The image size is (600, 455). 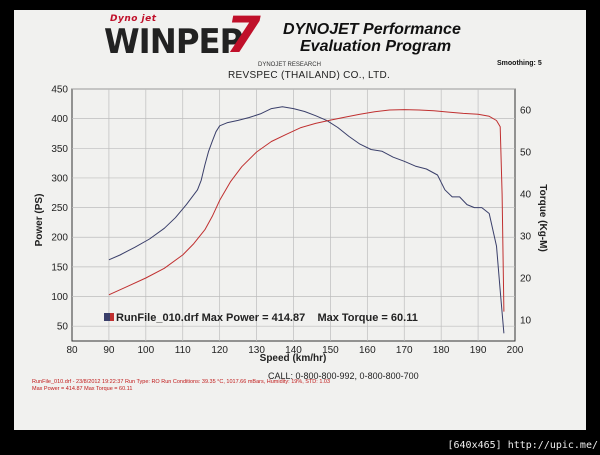 I want to click on y-tick-150: 150, so click(x=59, y=267).